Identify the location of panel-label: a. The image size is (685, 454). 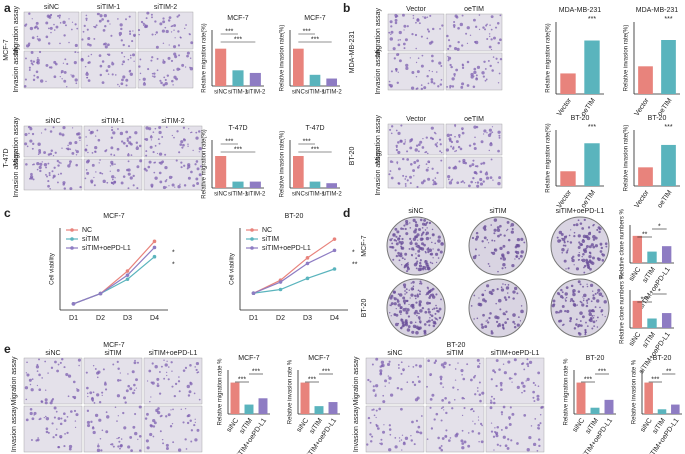
(7, 8).